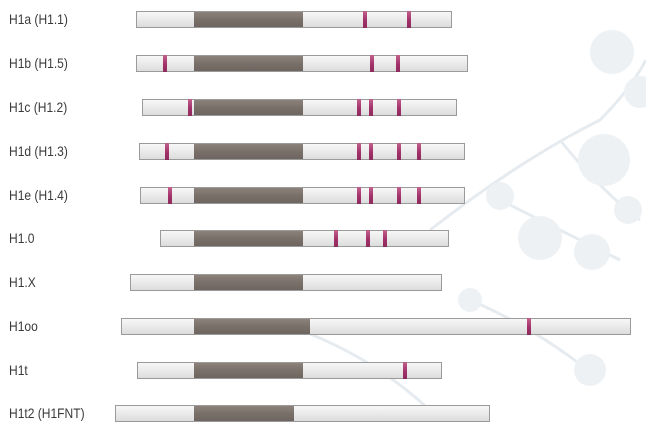 This screenshot has height=434, width=646. What do you see at coordinates (38, 151) in the screenshot?
I see `histone-label: H1d (H1.3)` at bounding box center [38, 151].